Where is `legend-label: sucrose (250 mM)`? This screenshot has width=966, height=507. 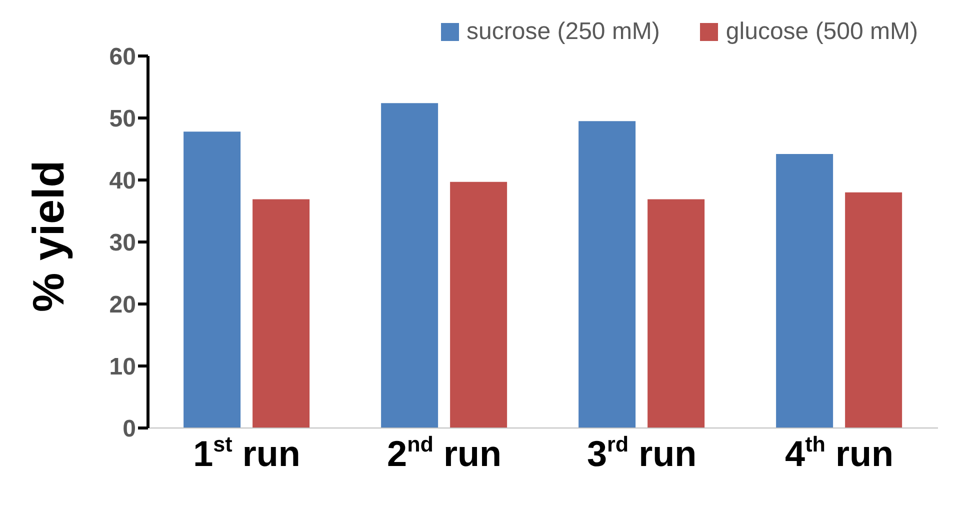
legend-label: sucrose (250 mM) is located at coordinates (563, 32).